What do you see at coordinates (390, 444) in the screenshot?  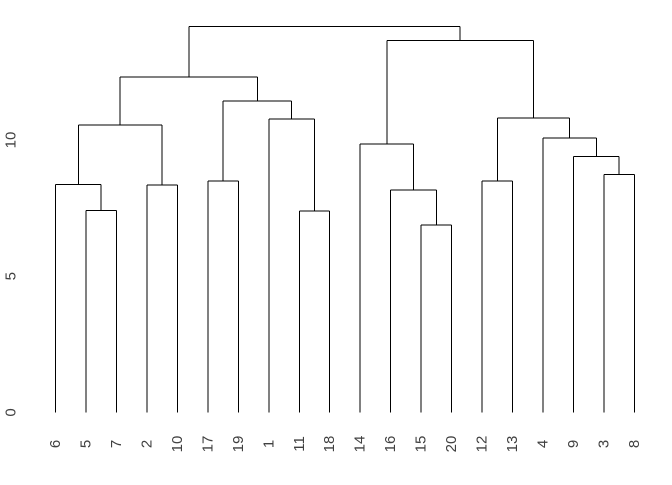 I see `leaf-label: 16` at bounding box center [390, 444].